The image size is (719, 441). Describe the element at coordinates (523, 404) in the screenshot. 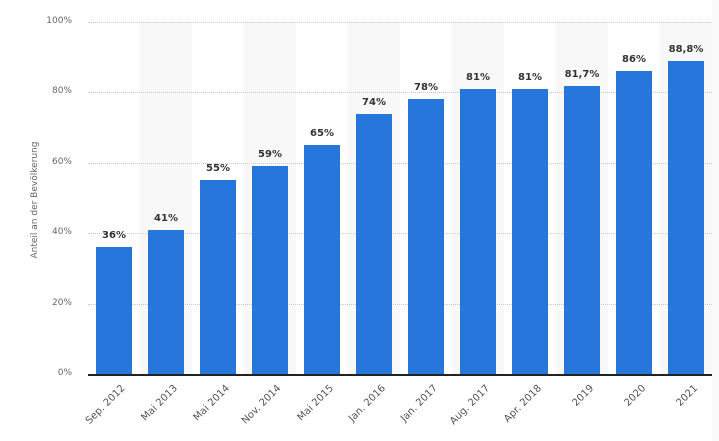

I see `x-tick-label: Apr. 2018` at that location.